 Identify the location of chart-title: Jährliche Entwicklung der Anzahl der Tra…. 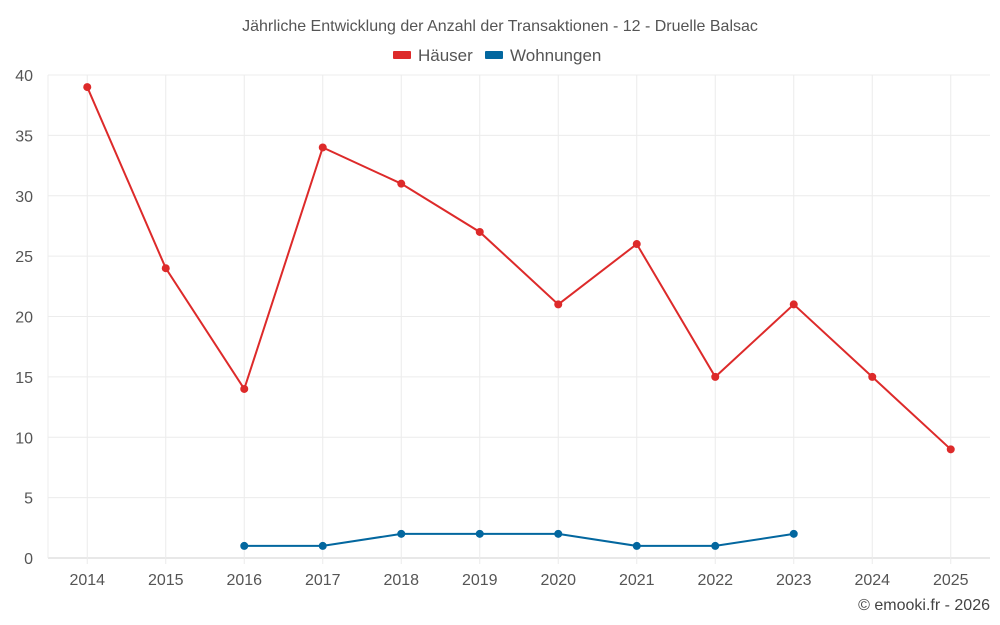
(500, 26).